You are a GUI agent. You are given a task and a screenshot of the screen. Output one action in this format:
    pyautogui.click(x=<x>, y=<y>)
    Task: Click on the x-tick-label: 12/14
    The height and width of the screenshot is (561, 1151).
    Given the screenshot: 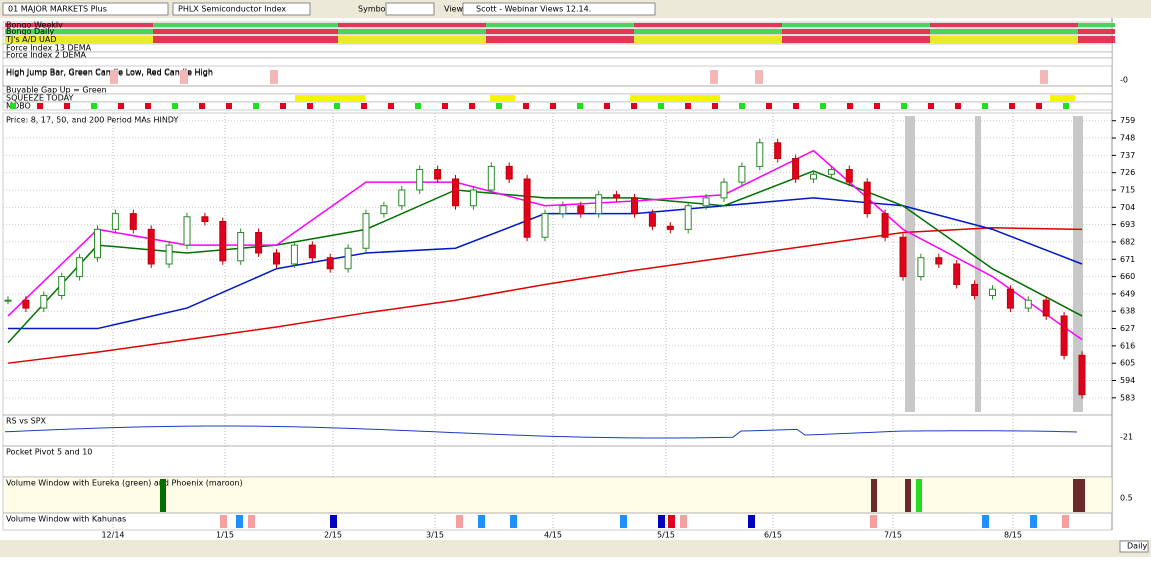 What is the action you would take?
    pyautogui.click(x=112, y=535)
    